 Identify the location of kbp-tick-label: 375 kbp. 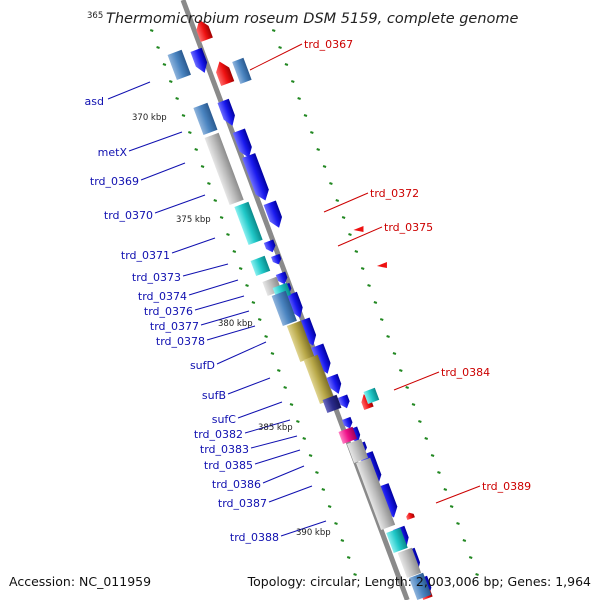
(193, 220).